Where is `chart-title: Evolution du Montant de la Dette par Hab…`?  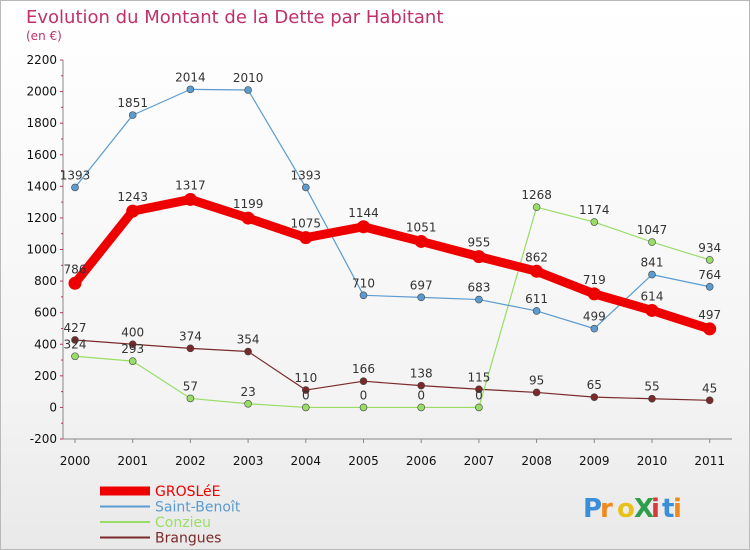 chart-title: Evolution du Montant de la Dette par Hab… is located at coordinates (234, 17).